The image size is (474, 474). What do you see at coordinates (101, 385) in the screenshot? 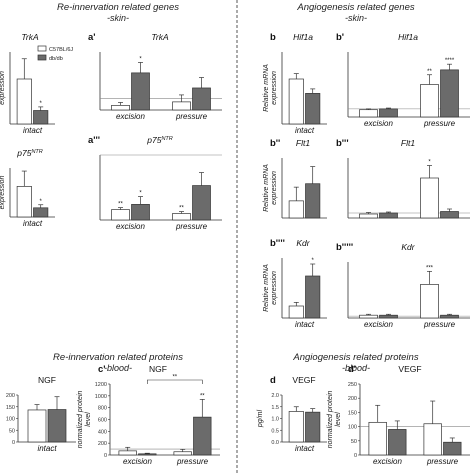
I see `y-tick-label: 1200` at bounding box center [101, 385].